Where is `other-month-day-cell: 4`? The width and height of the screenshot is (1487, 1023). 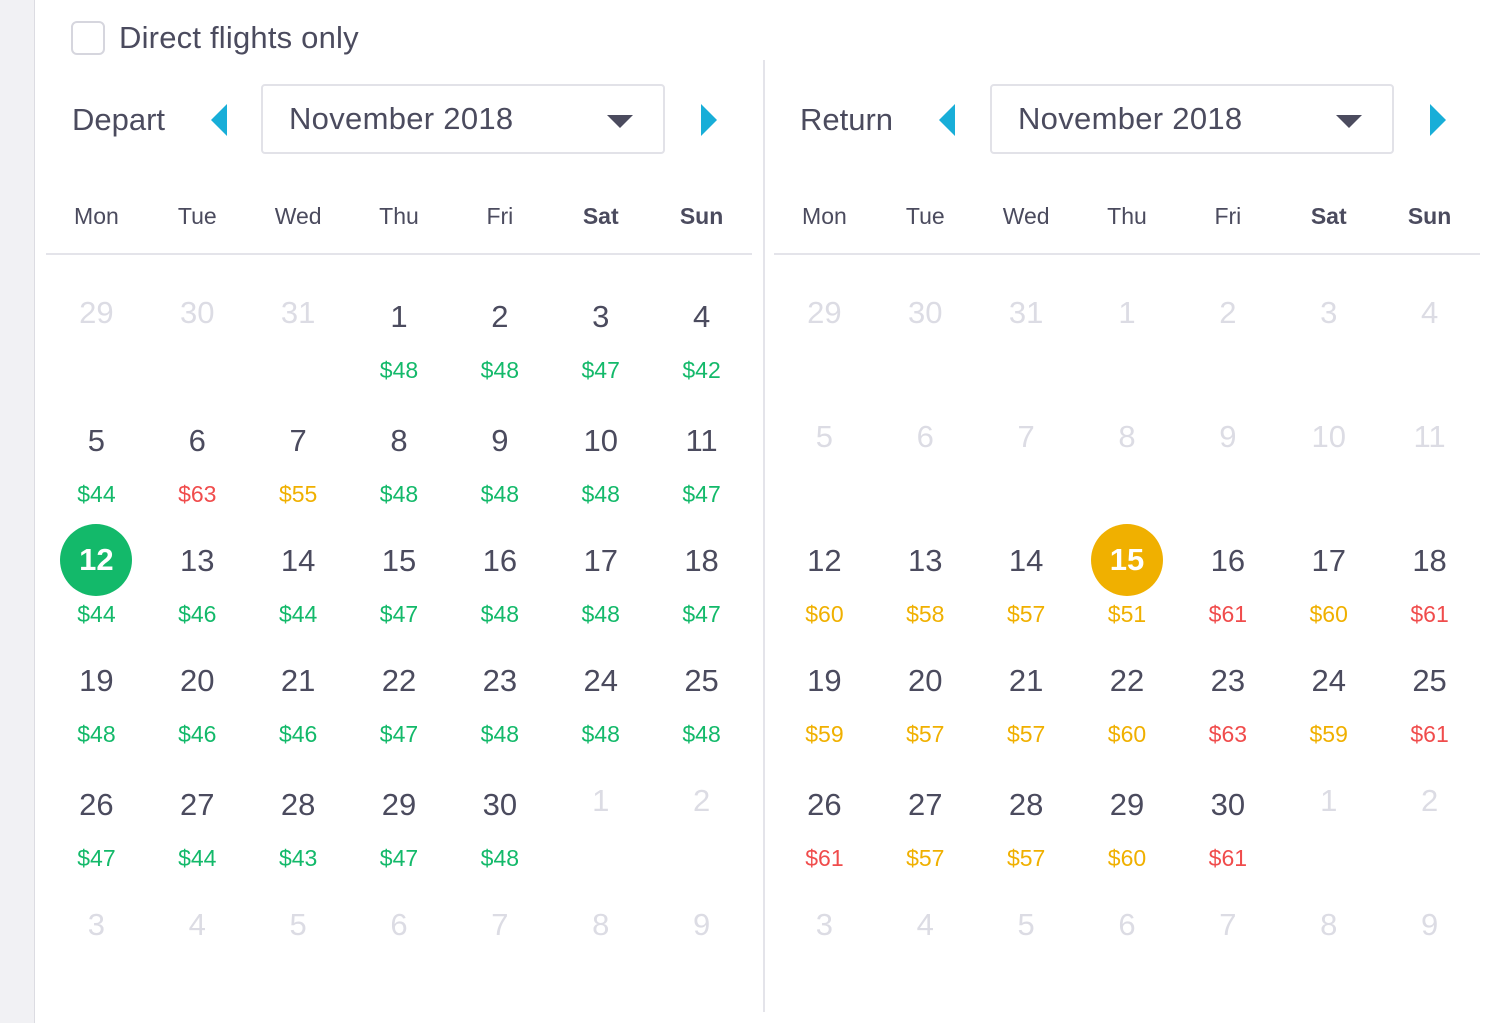
other-month-day-cell: 4 is located at coordinates (925, 950).